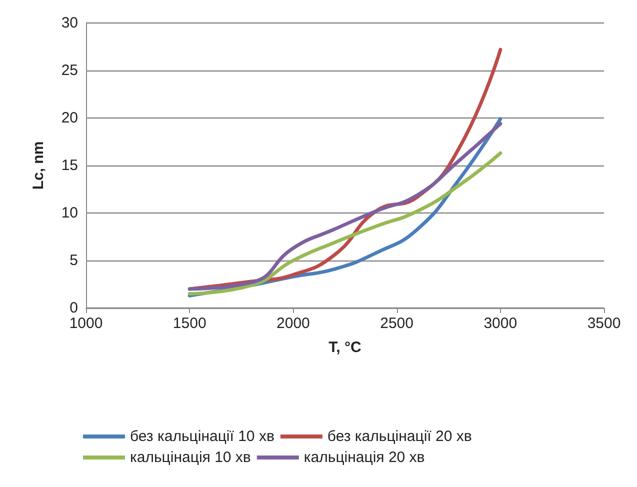 Image resolution: width=637 pixels, height=487 pixels. I want to click on x-tick-label: 1000, so click(86, 323).